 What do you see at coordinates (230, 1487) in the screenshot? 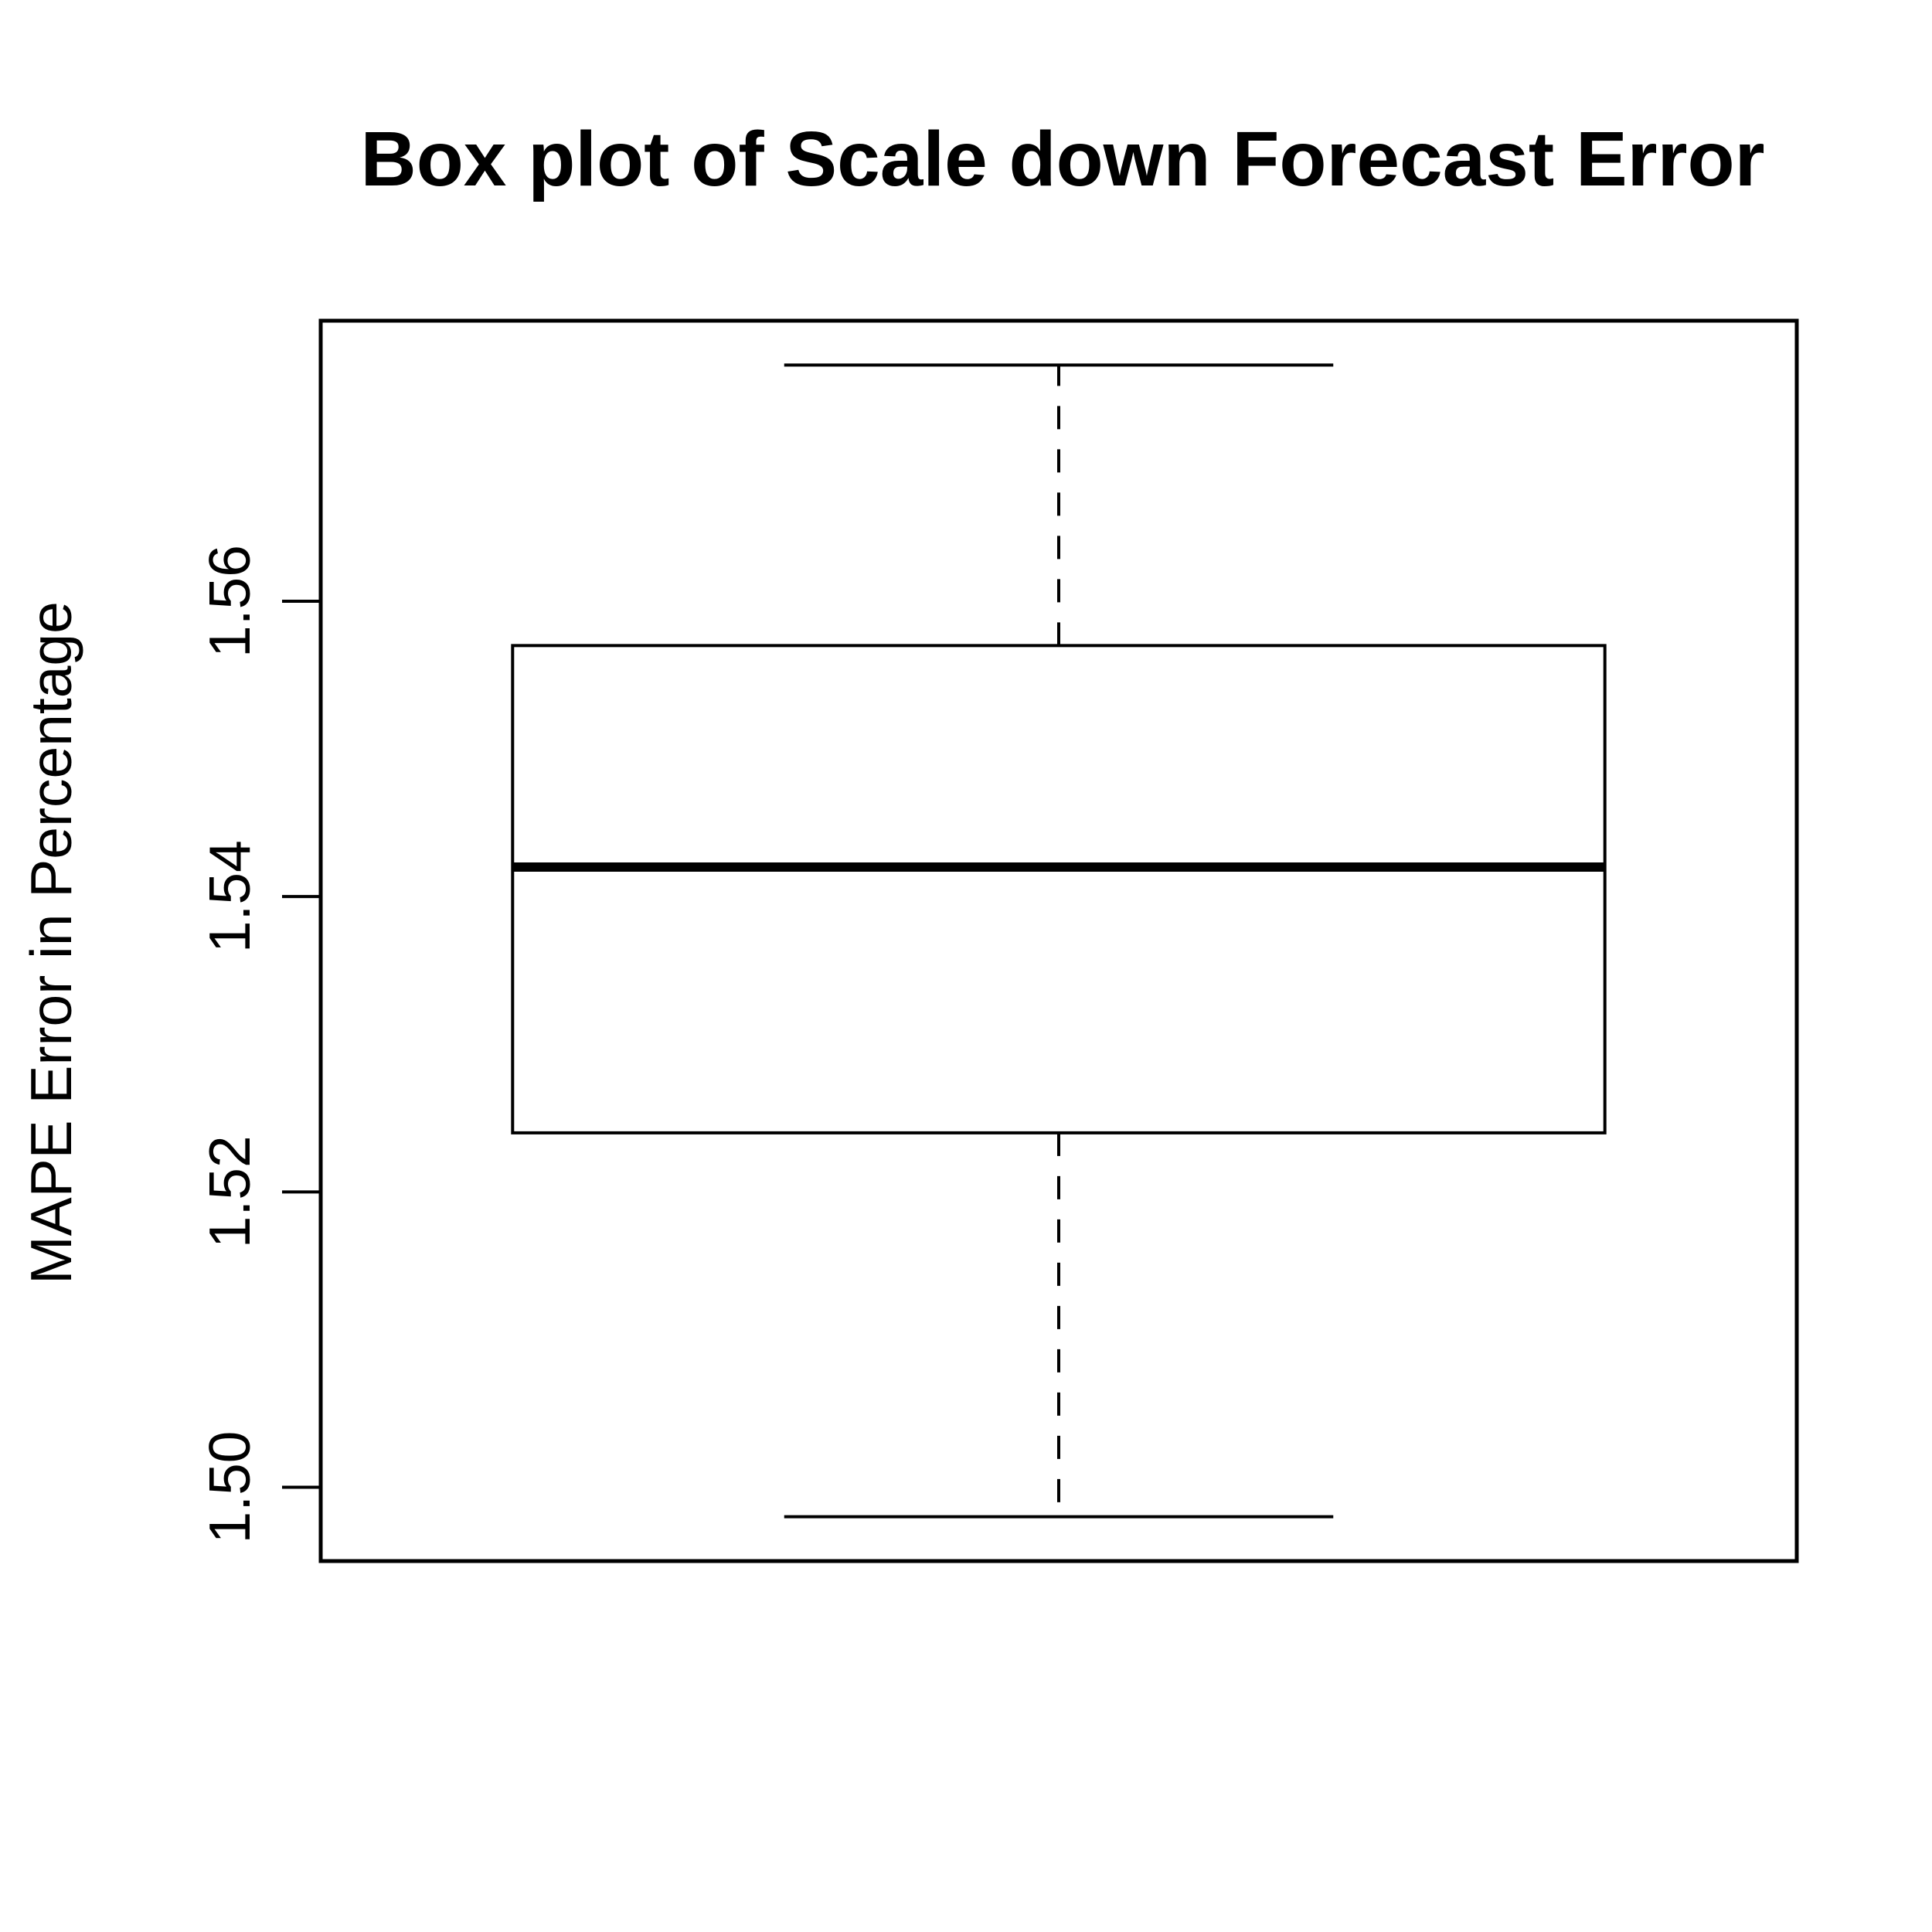
I see `y-tick-label: 1.50` at bounding box center [230, 1487].